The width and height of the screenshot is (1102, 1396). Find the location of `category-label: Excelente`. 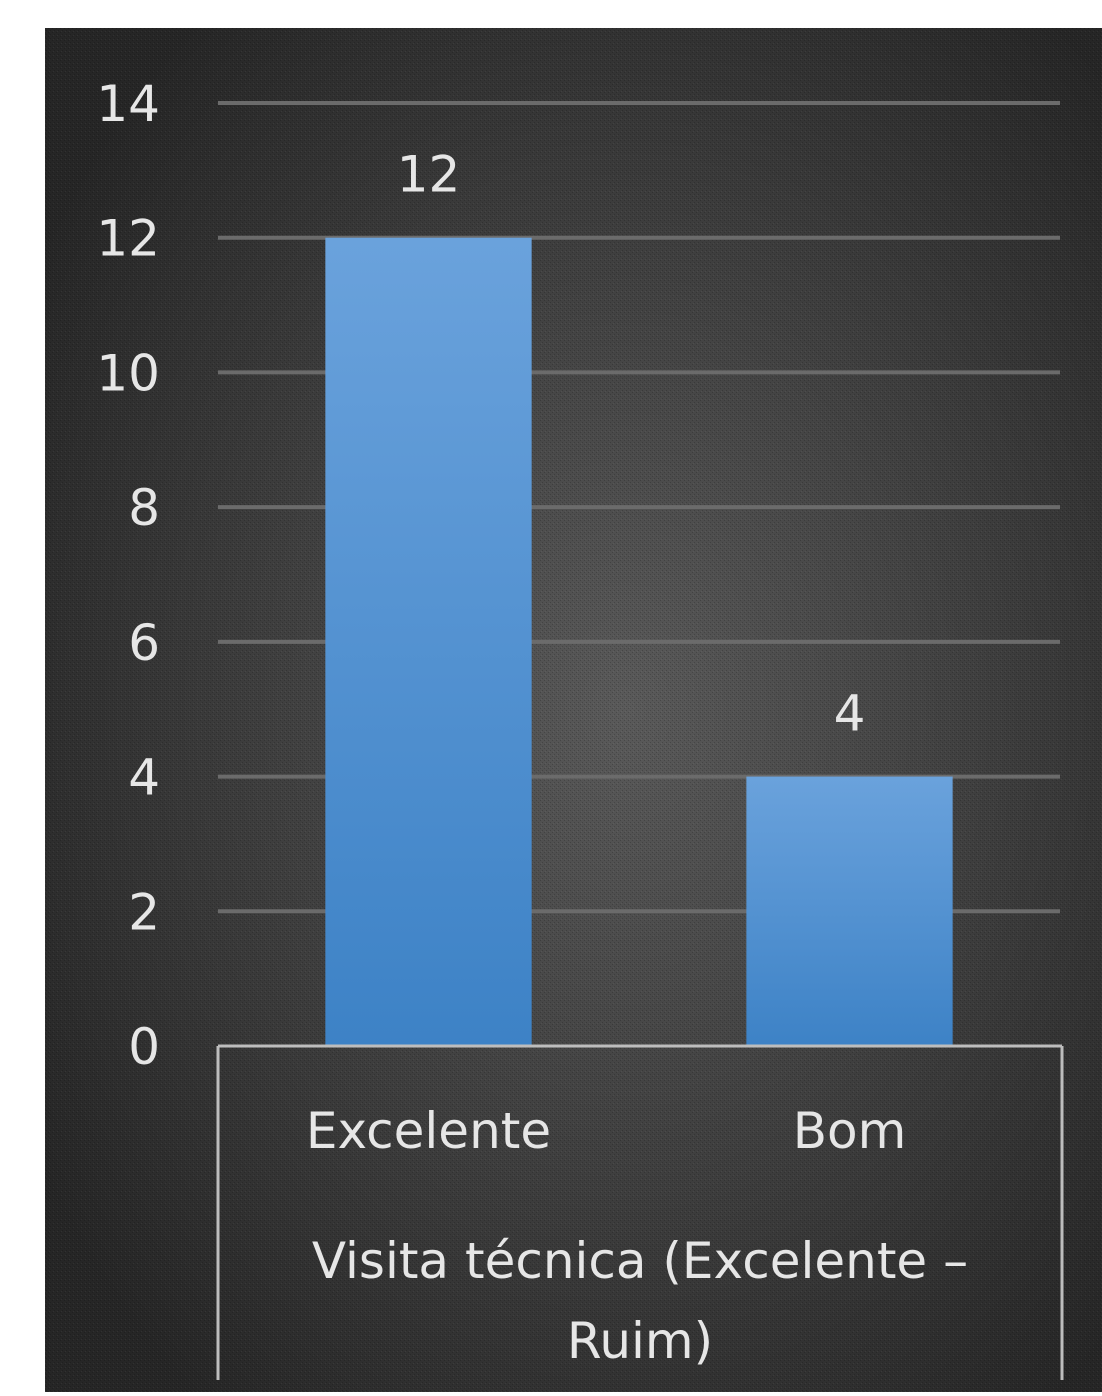

category-label: Excelente is located at coordinates (428, 1131).